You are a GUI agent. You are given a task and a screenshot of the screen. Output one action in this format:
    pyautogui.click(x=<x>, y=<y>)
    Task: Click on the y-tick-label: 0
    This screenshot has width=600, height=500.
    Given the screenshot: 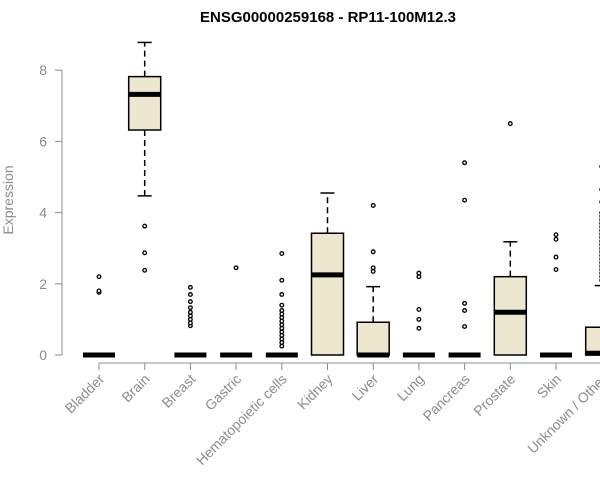 What is the action you would take?
    pyautogui.click(x=43, y=355)
    